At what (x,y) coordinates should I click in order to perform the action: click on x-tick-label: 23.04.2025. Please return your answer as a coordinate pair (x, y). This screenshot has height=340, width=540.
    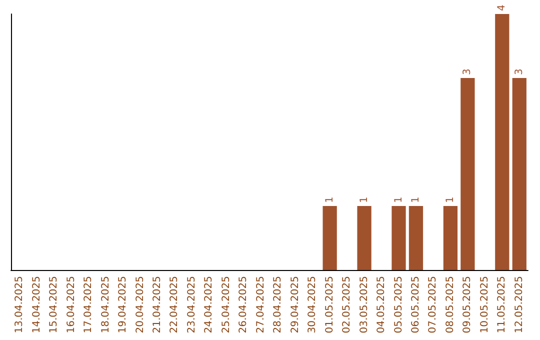
    Looking at the image, I should click on (192, 305).